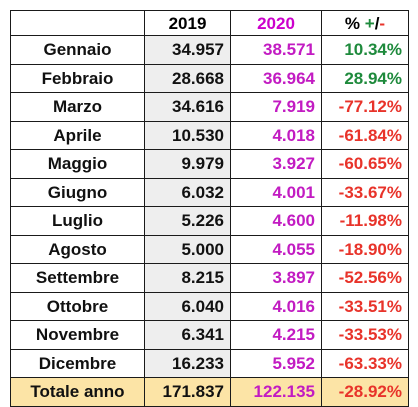 This screenshot has height=407, width=418. I want to click on header-2020: 2020, so click(276, 23).